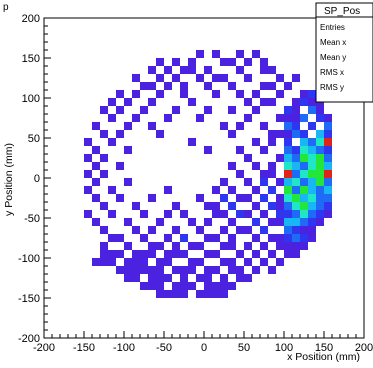  I want to click on x-tick-label: 100, so click(284, 348).